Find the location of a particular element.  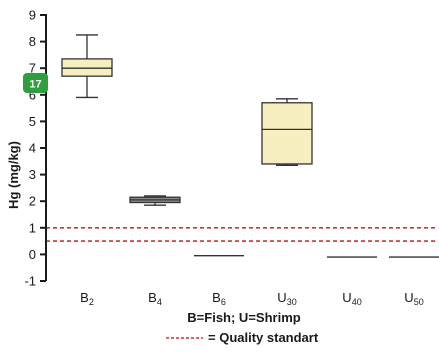

y-tick-label: 2 is located at coordinates (32, 201).